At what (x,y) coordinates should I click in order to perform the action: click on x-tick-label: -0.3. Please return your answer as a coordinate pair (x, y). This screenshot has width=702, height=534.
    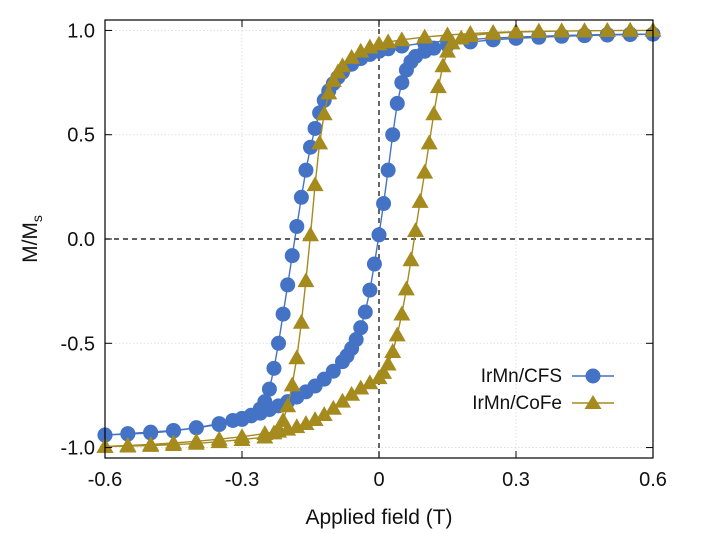
    Looking at the image, I should click on (242, 480).